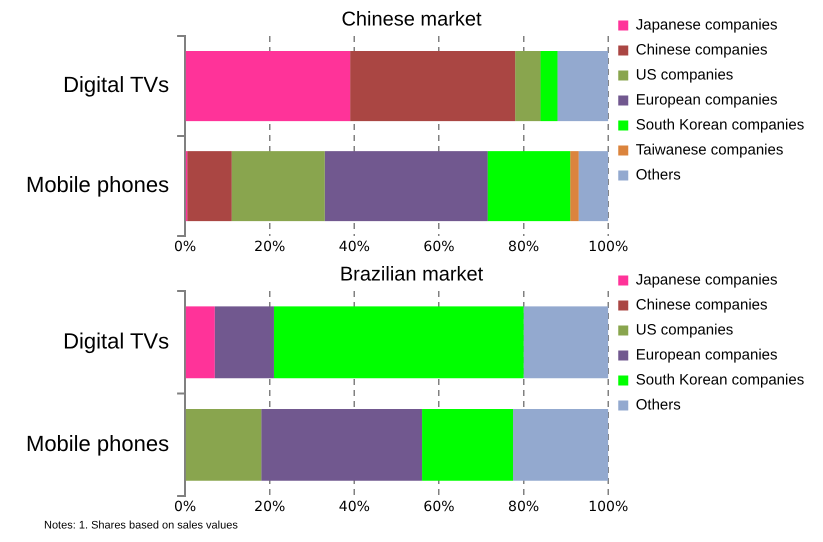 This screenshot has width=823, height=542. Describe the element at coordinates (141, 526) in the screenshot. I see `text: Notes: 1. Shares based on sales values` at that location.